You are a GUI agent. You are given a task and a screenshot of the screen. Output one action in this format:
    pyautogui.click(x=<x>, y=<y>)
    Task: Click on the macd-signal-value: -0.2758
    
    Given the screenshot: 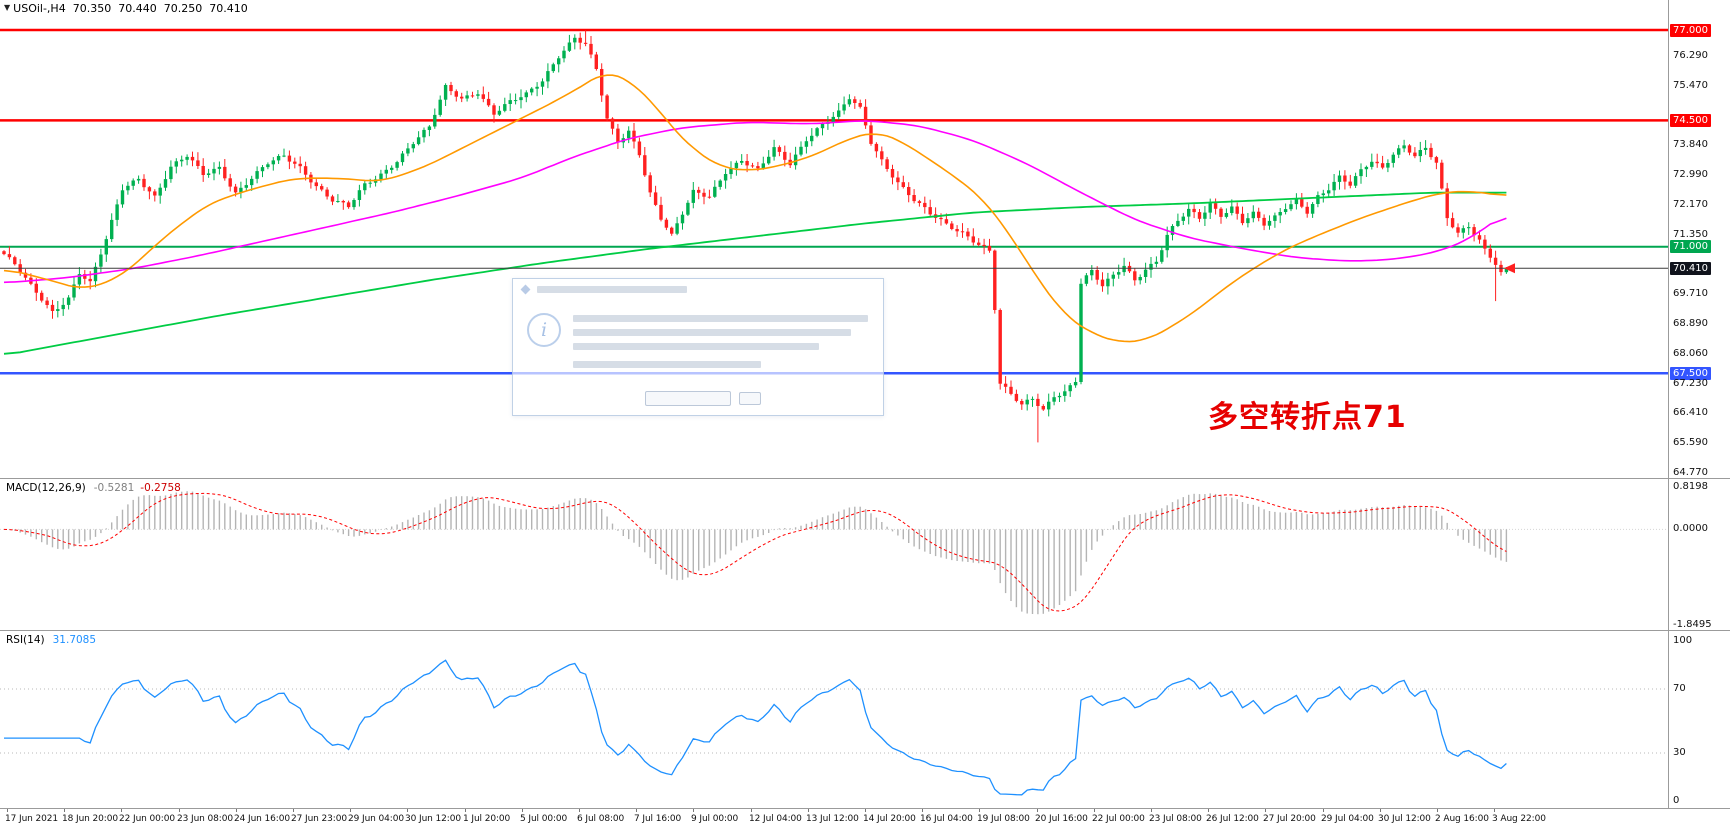 What is the action you would take?
    pyautogui.click(x=160, y=488)
    